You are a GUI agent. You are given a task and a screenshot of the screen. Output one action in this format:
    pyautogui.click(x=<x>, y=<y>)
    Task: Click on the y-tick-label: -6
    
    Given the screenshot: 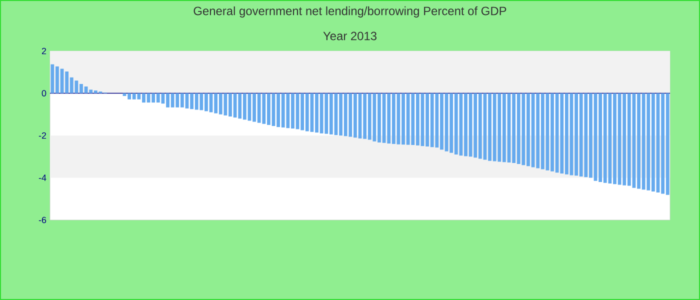 What is the action you would take?
    pyautogui.click(x=42, y=220)
    